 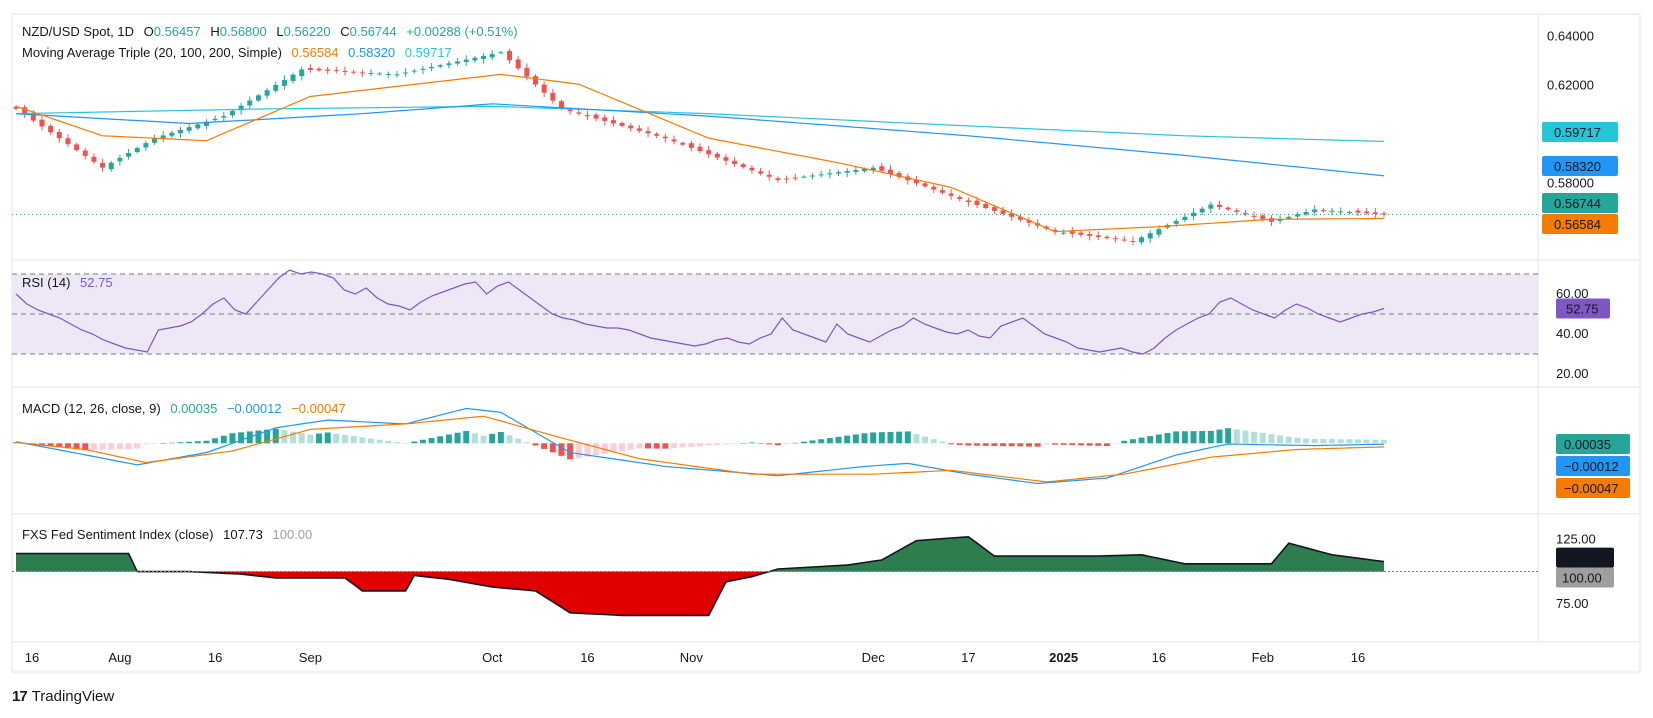 I want to click on close-value: 0.56744, so click(x=373, y=31).